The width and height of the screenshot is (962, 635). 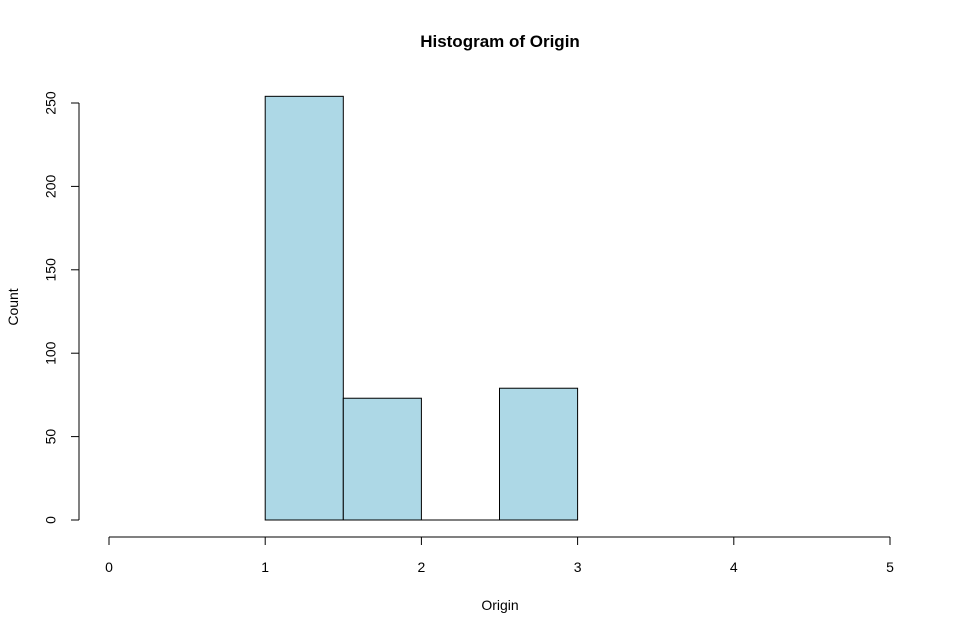 I want to click on x-tick-label: 1, so click(x=265, y=567).